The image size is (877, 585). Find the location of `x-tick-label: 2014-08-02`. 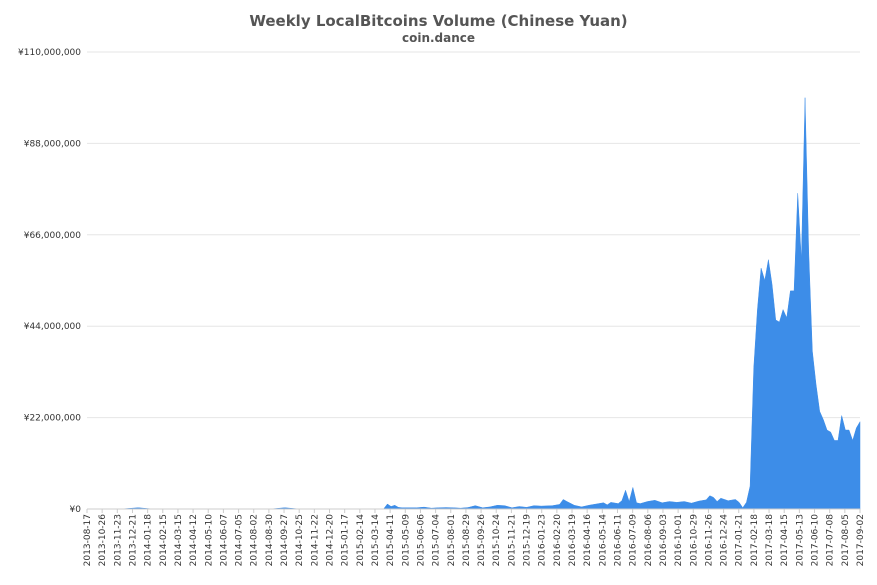

x-tick-label: 2014-08-02 is located at coordinates (255, 540).